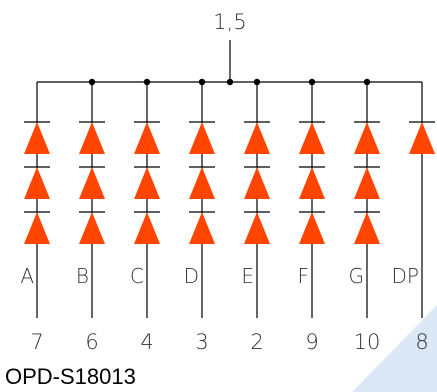 The image size is (437, 392). What do you see at coordinates (229, 22) in the screenshot?
I see `common-pin-label: 1,5` at bounding box center [229, 22].